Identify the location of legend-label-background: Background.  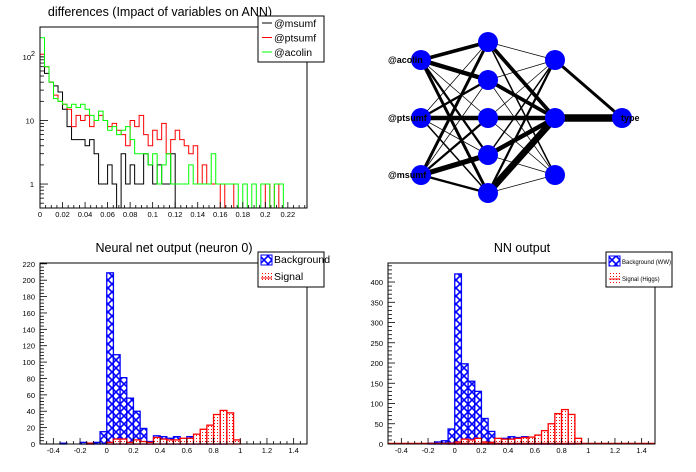
(302, 260).